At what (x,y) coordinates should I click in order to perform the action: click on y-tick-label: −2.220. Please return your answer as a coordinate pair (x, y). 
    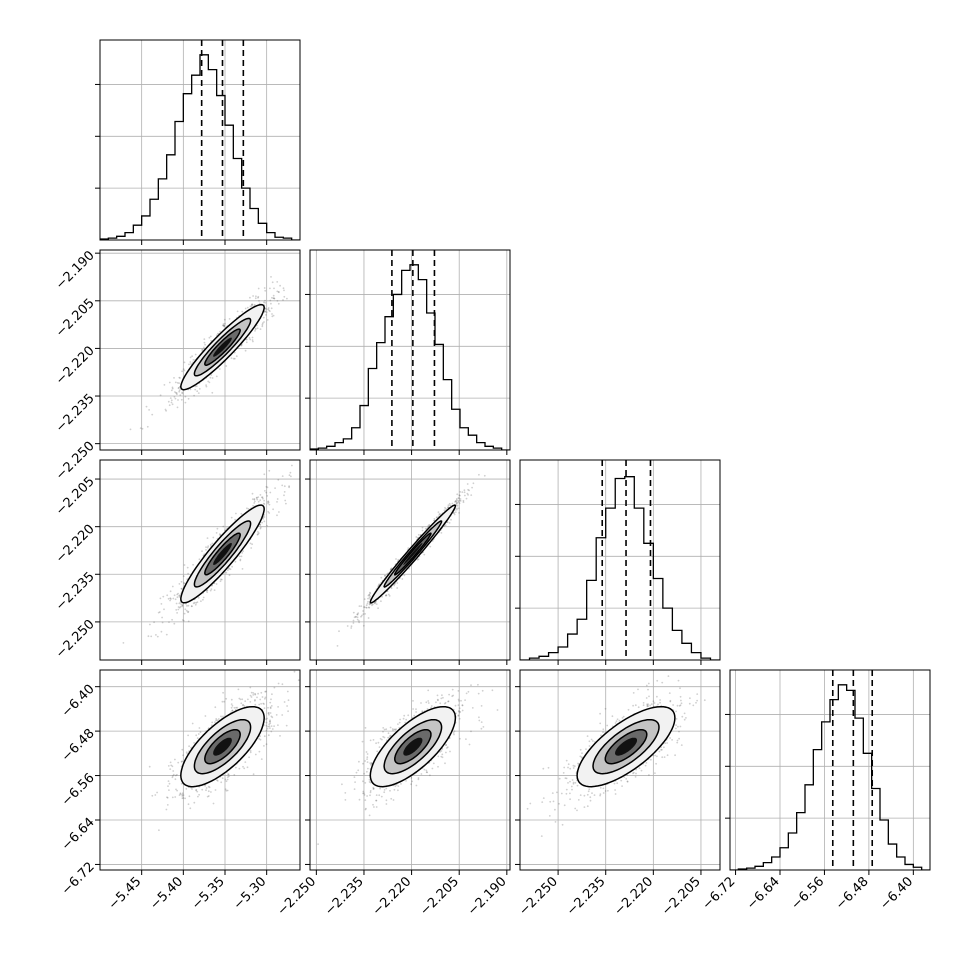
    Looking at the image, I should click on (75, 544).